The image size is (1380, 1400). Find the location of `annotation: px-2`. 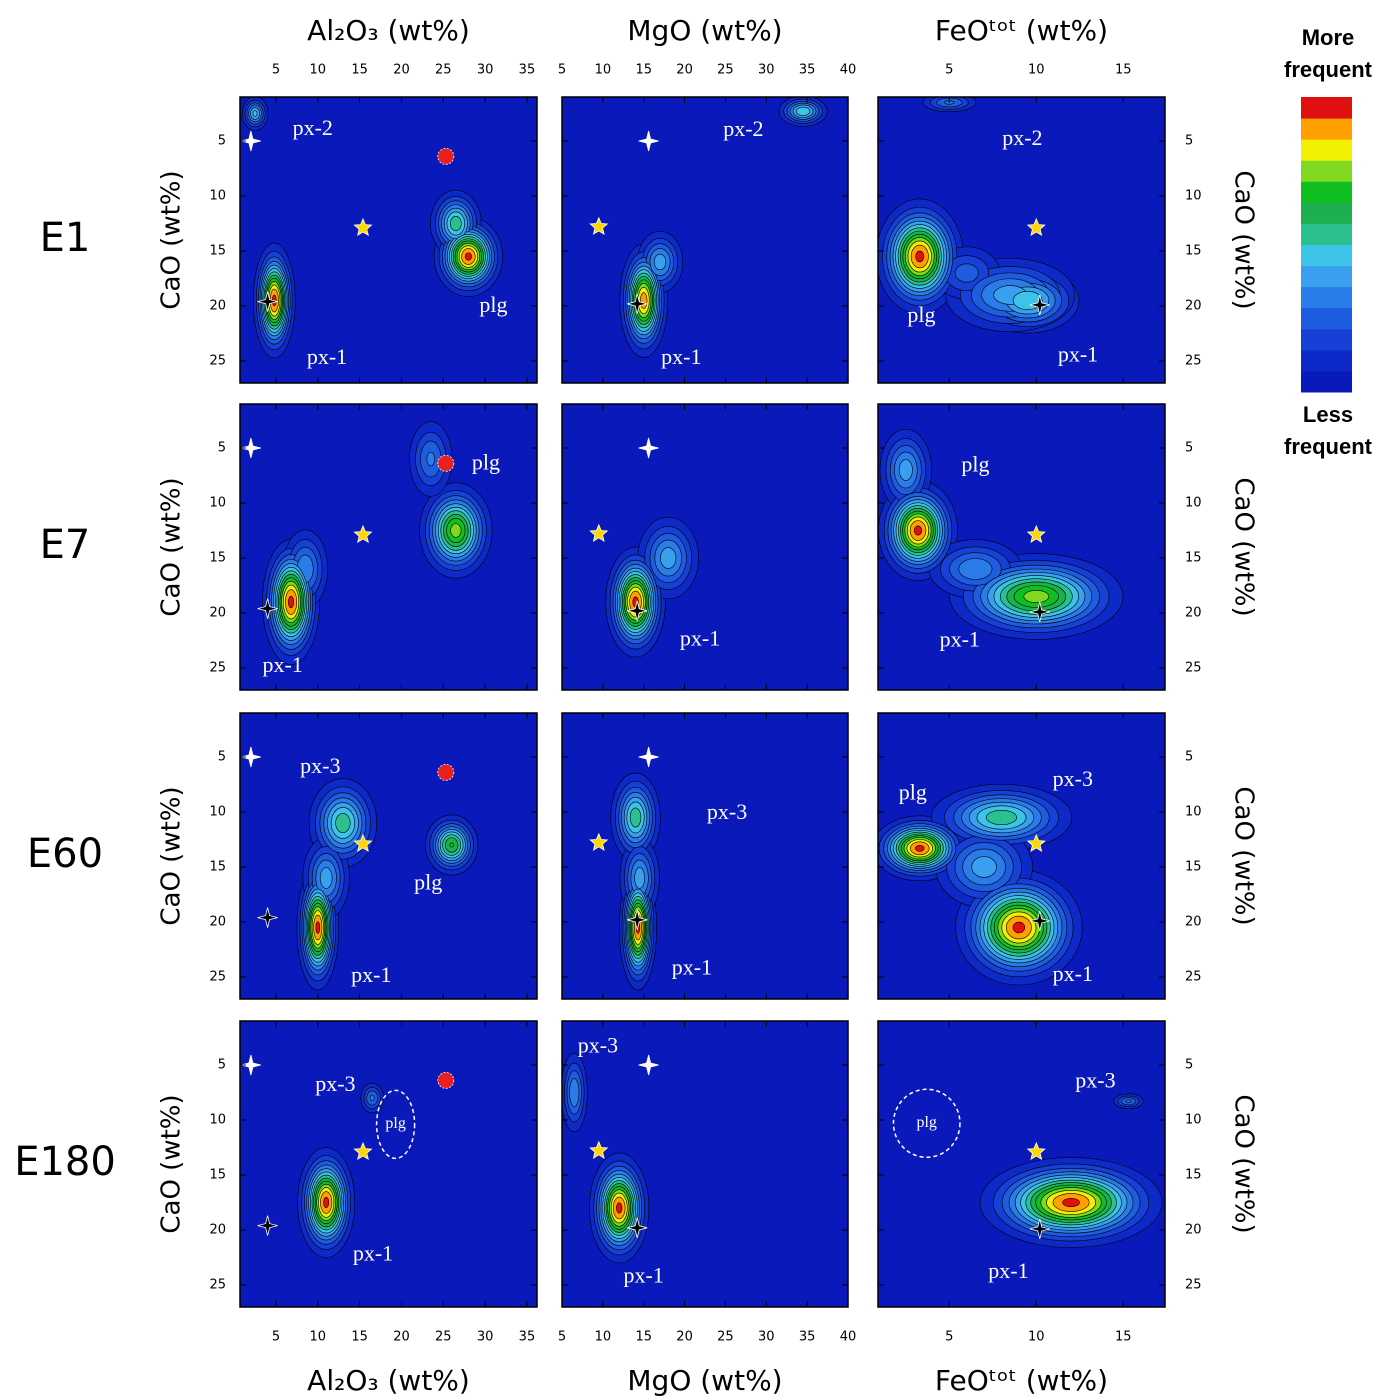

annotation: px-2 is located at coordinates (1022, 137).